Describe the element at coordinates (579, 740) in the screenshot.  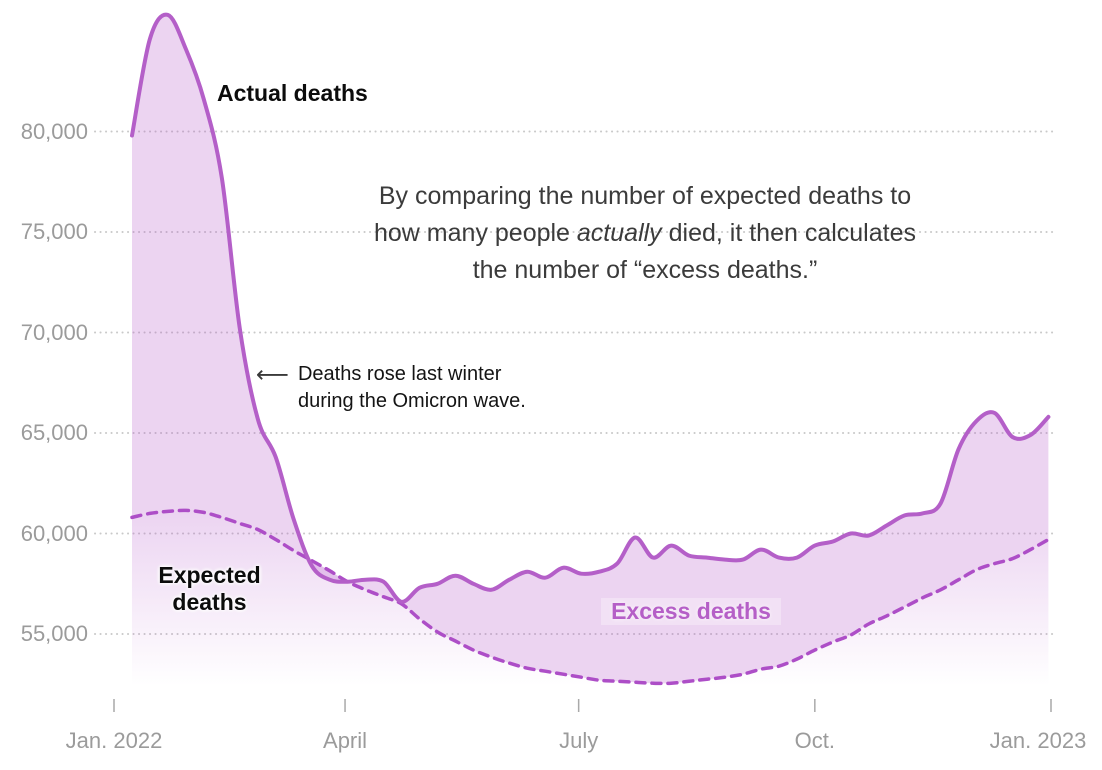
I see `x-axis-label: July` at that location.